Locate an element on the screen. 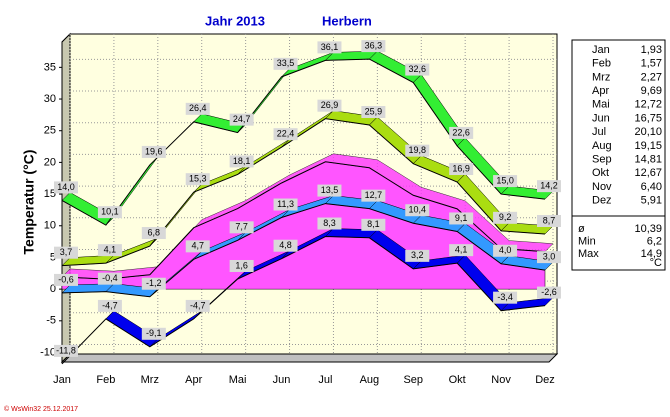 The width and height of the screenshot is (670, 417). data-label: -11,8 is located at coordinates (66, 350).